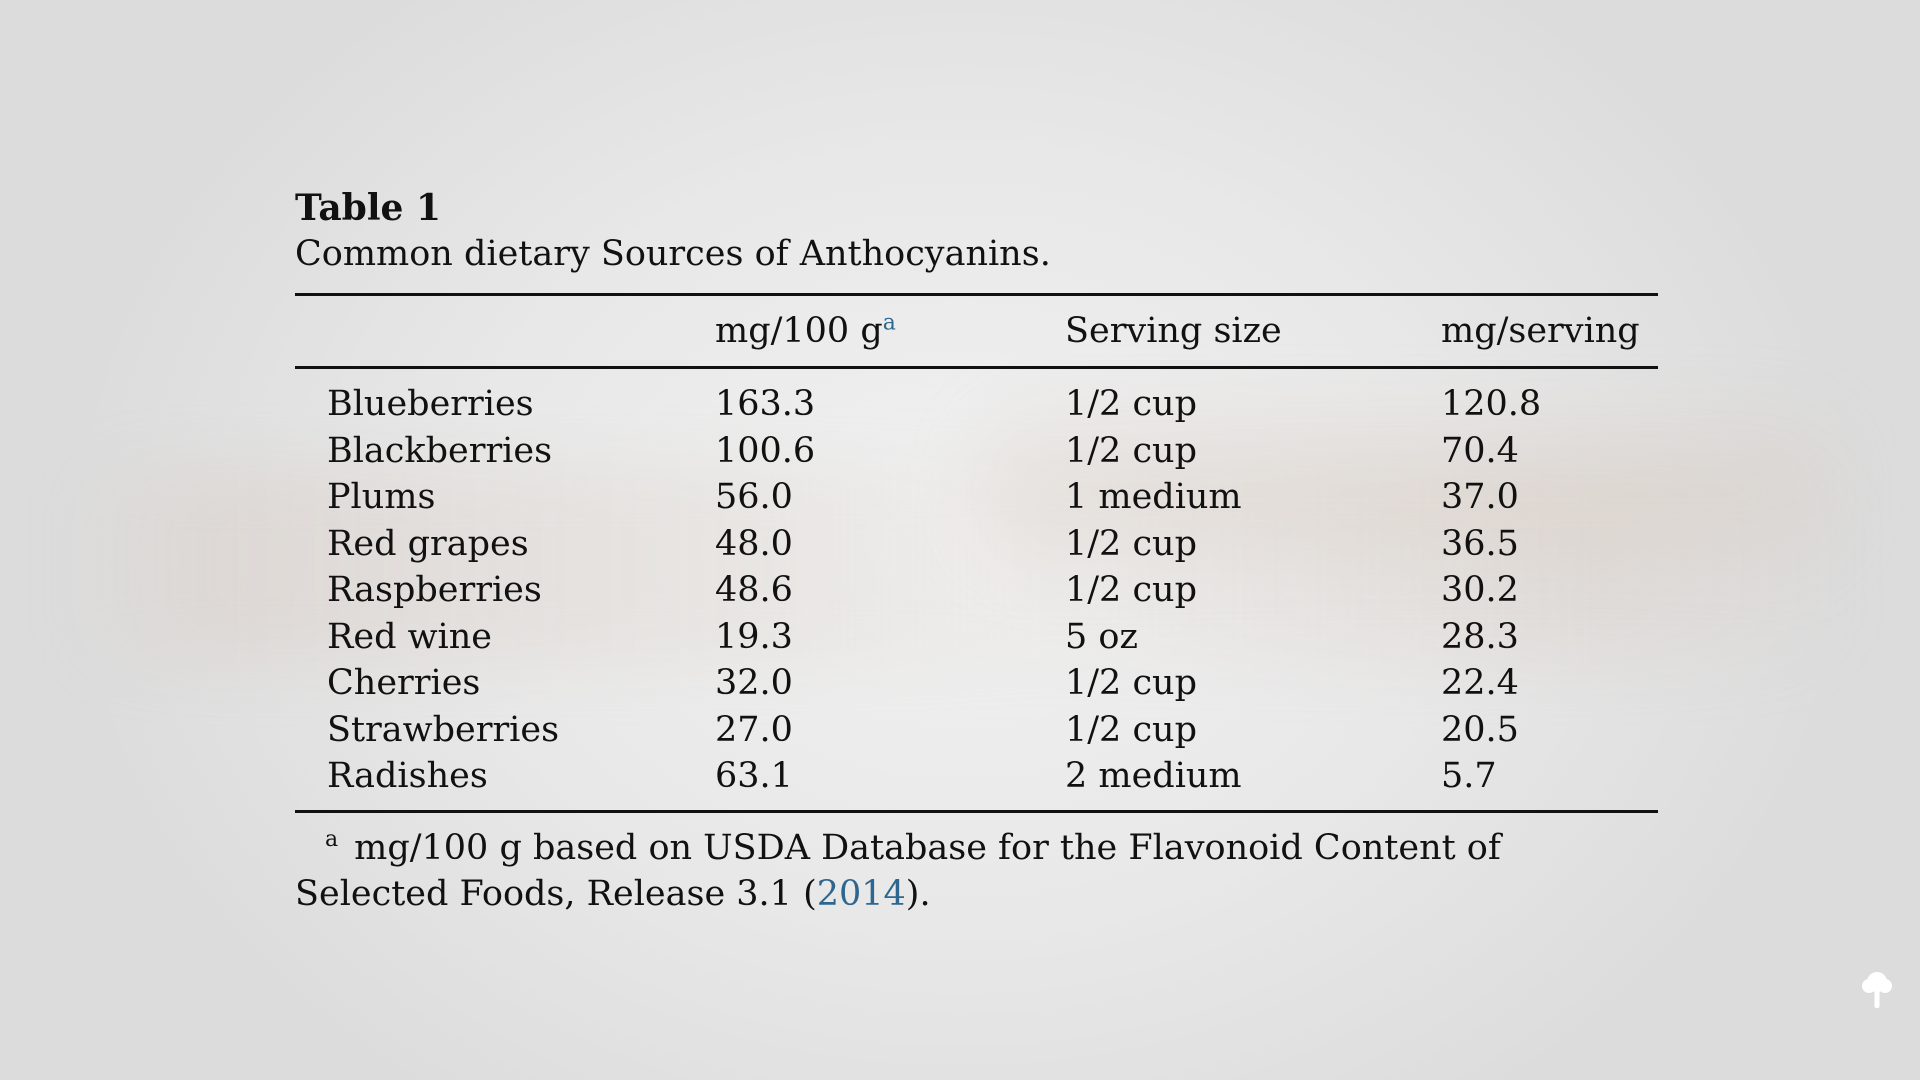  Describe the element at coordinates (754, 636) in the screenshot. I see `cell-mg-per-100g: 19.3` at that location.